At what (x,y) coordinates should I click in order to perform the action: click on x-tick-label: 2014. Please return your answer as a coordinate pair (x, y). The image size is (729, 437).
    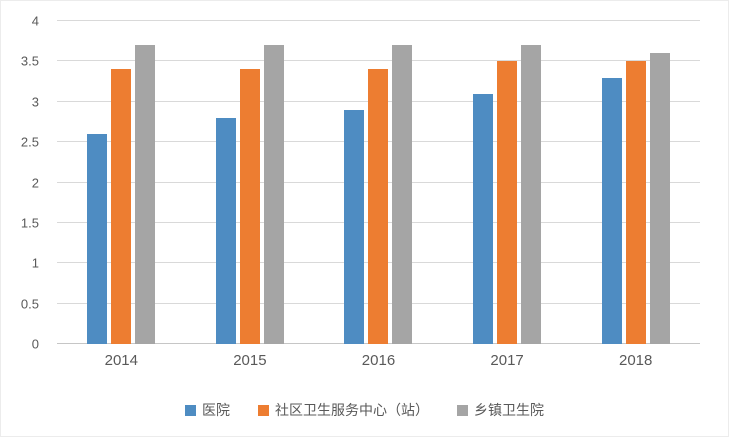
    Looking at the image, I should click on (121, 360).